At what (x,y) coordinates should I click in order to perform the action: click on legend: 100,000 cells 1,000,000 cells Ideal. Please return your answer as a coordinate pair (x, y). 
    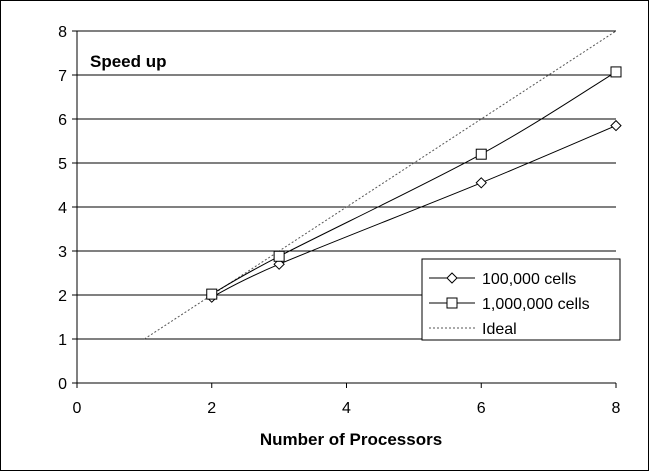
    Looking at the image, I should click on (521, 299).